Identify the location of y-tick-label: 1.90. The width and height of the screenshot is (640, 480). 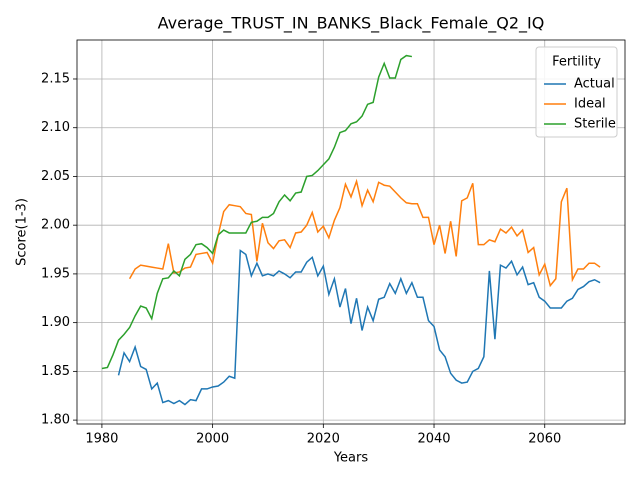
(55, 322).